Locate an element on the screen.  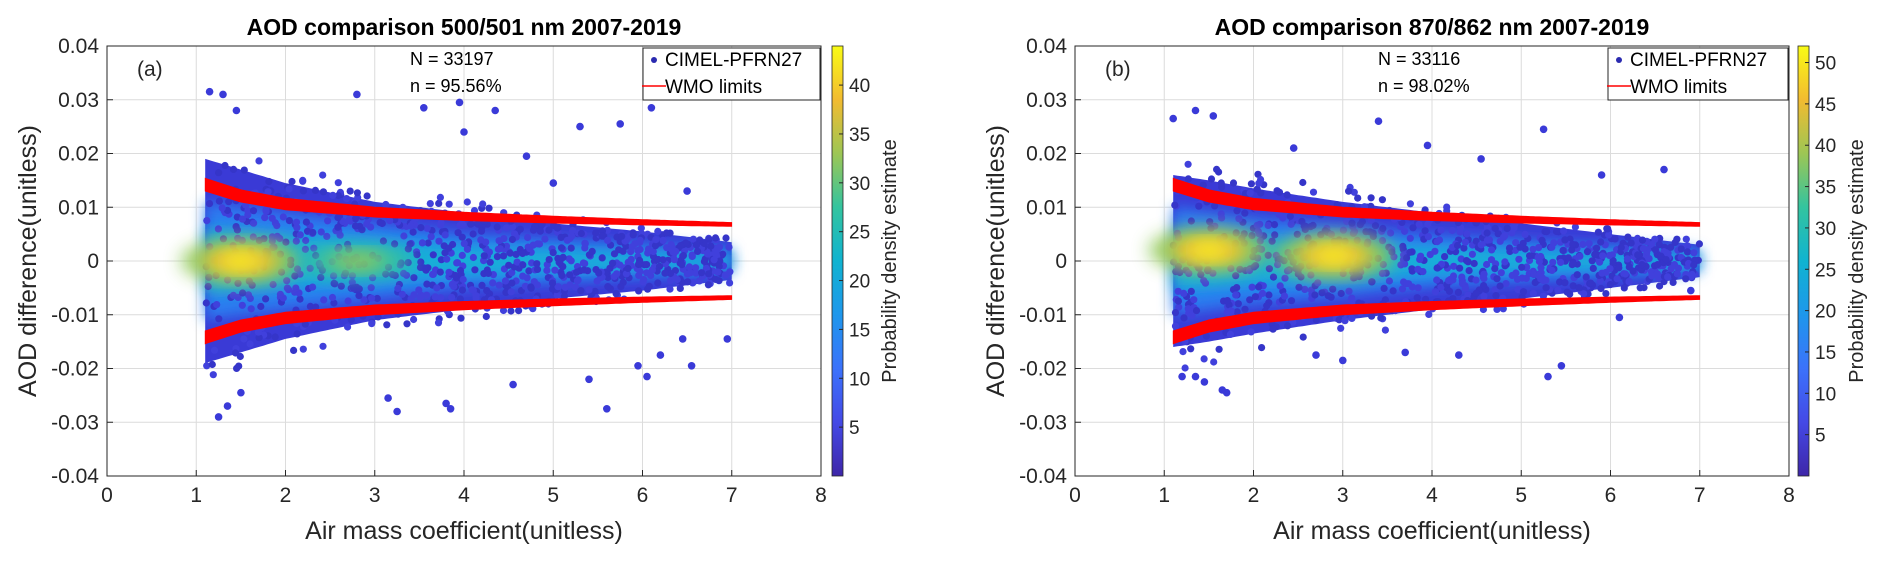
x-tick-label: 6 is located at coordinates (1611, 495).